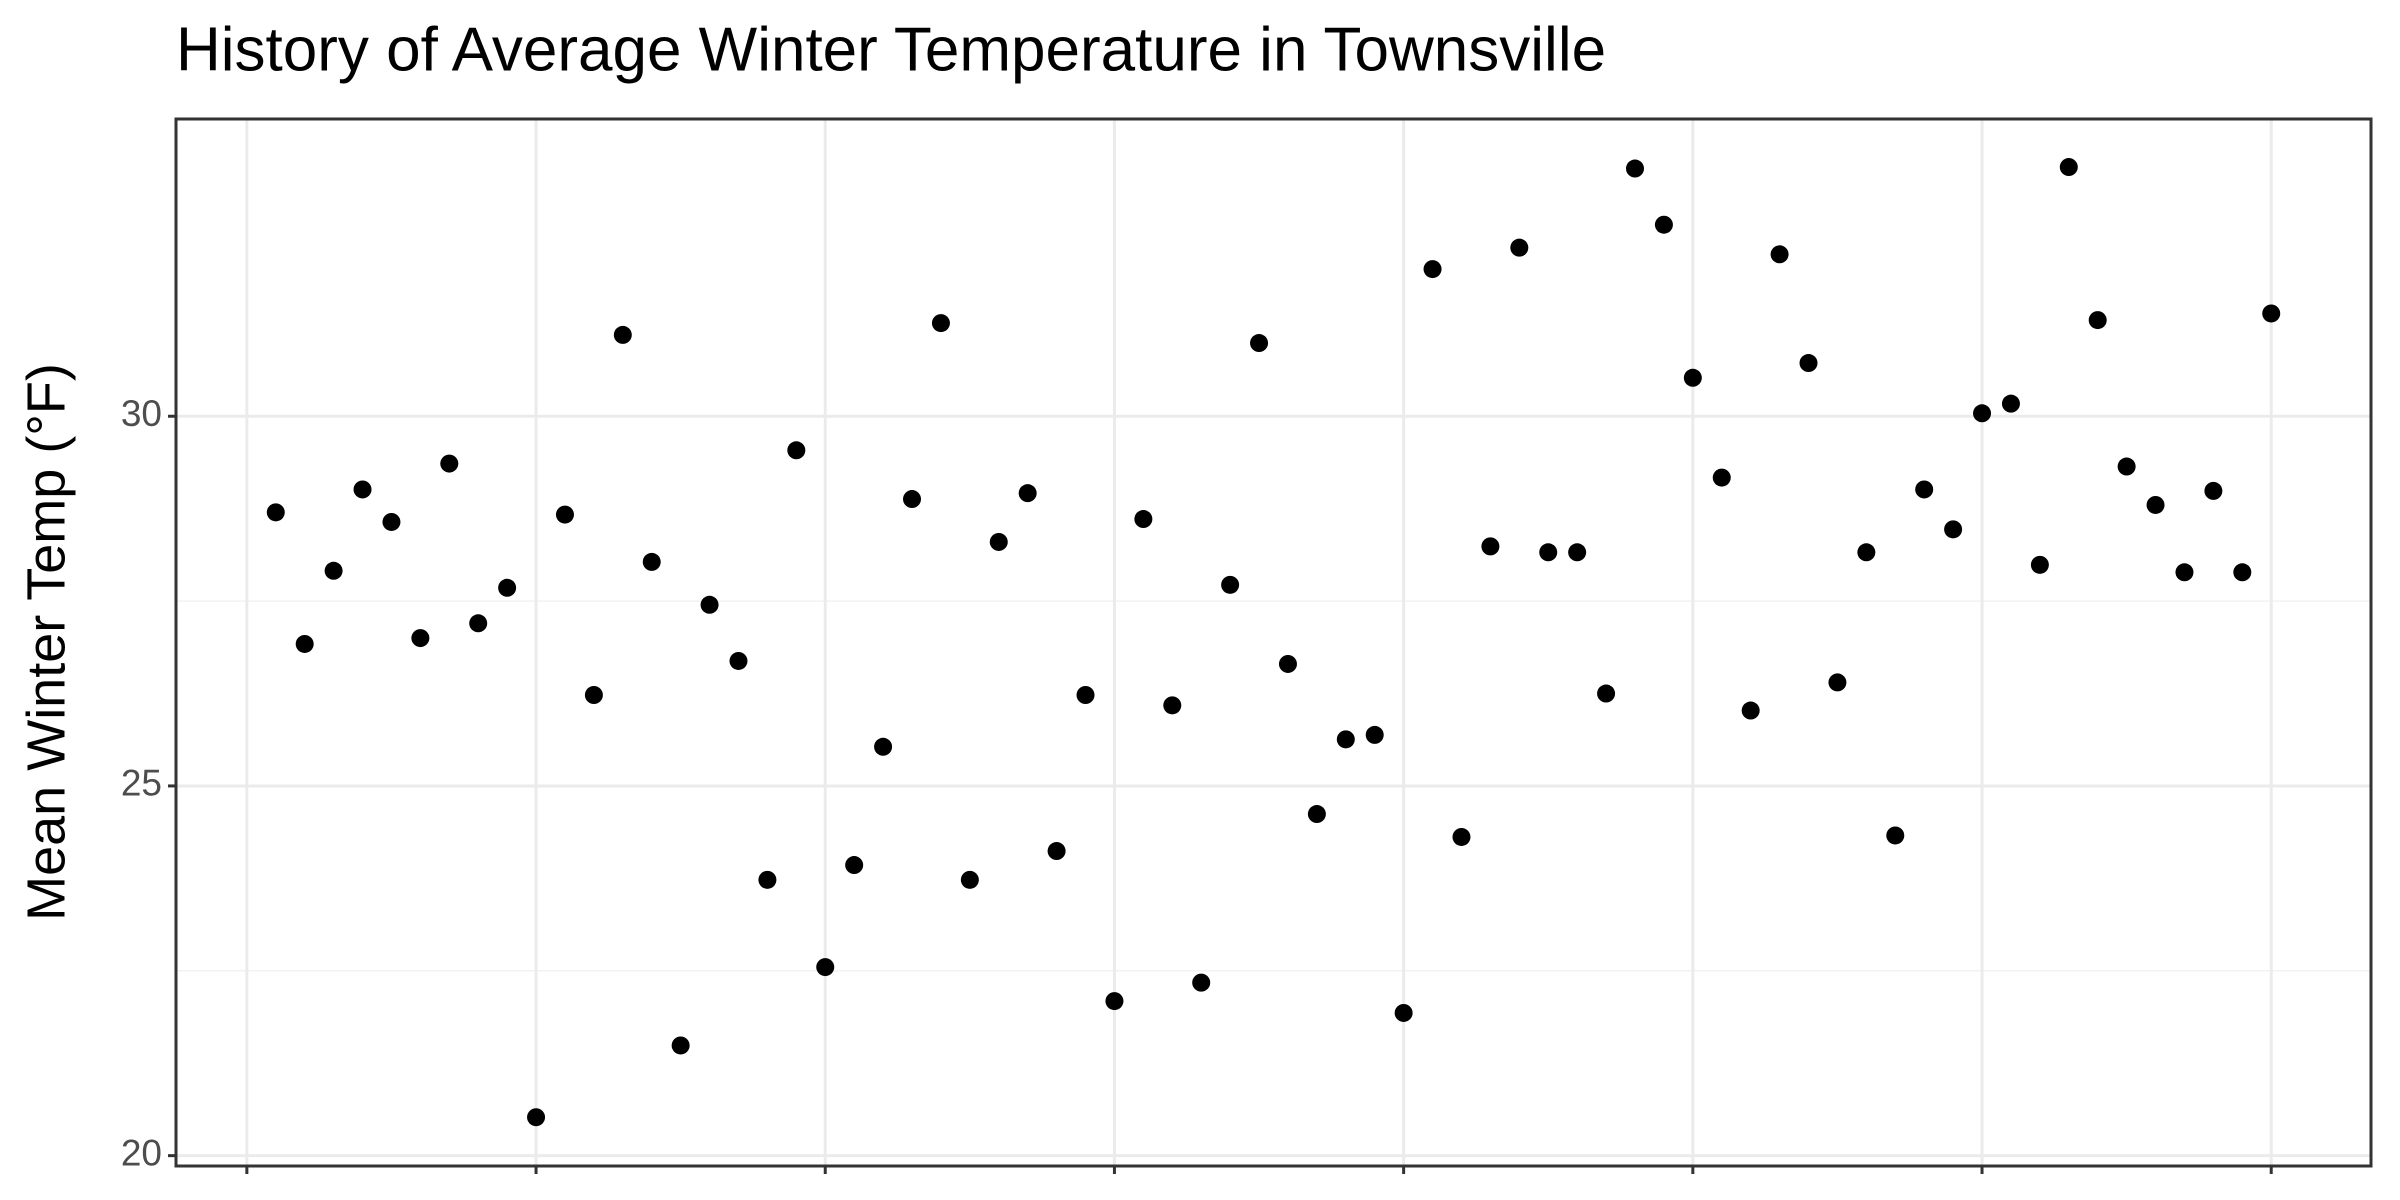  What do you see at coordinates (141, 413) in the screenshot?
I see `y-tick-label: 30` at bounding box center [141, 413].